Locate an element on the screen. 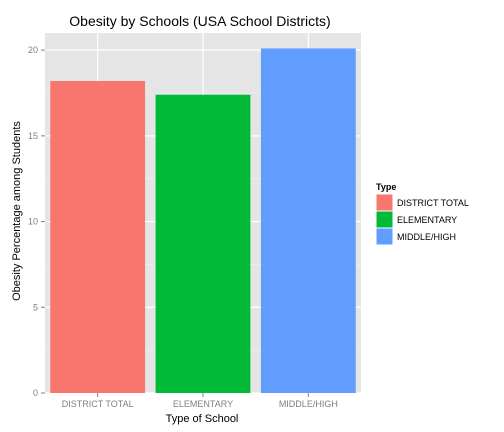 The width and height of the screenshot is (504, 432). legend: Type DISTRICT TOTAL ELEMENTARY MIDDLE/HIGH is located at coordinates (422, 214).